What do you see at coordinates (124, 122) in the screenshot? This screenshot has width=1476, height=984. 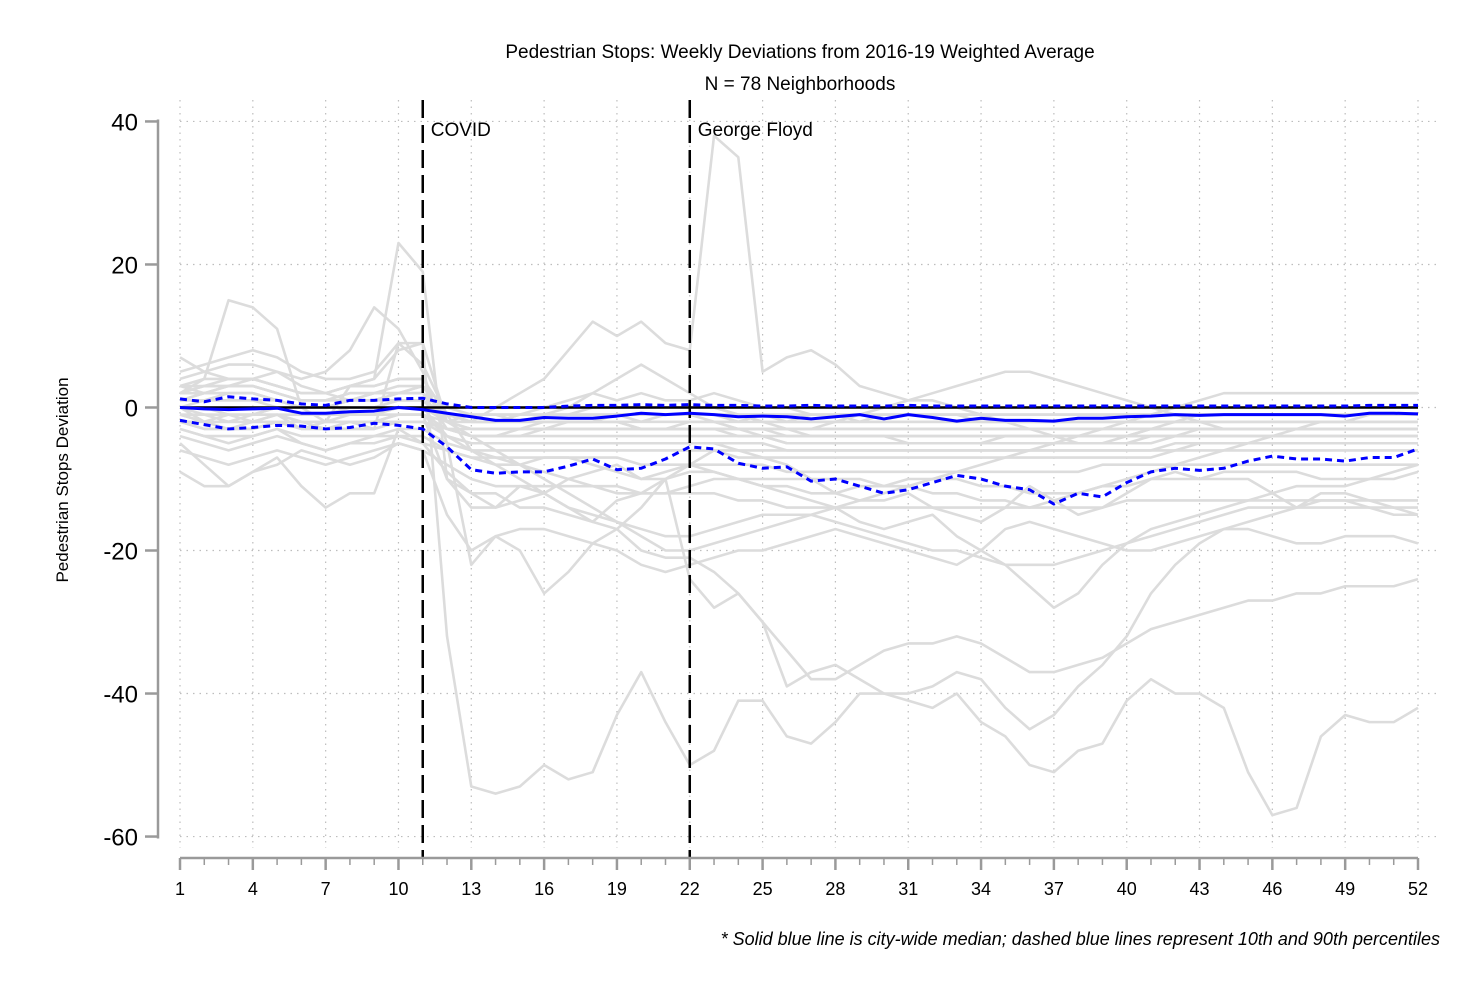 I see `y-tick-label: 40` at bounding box center [124, 122].